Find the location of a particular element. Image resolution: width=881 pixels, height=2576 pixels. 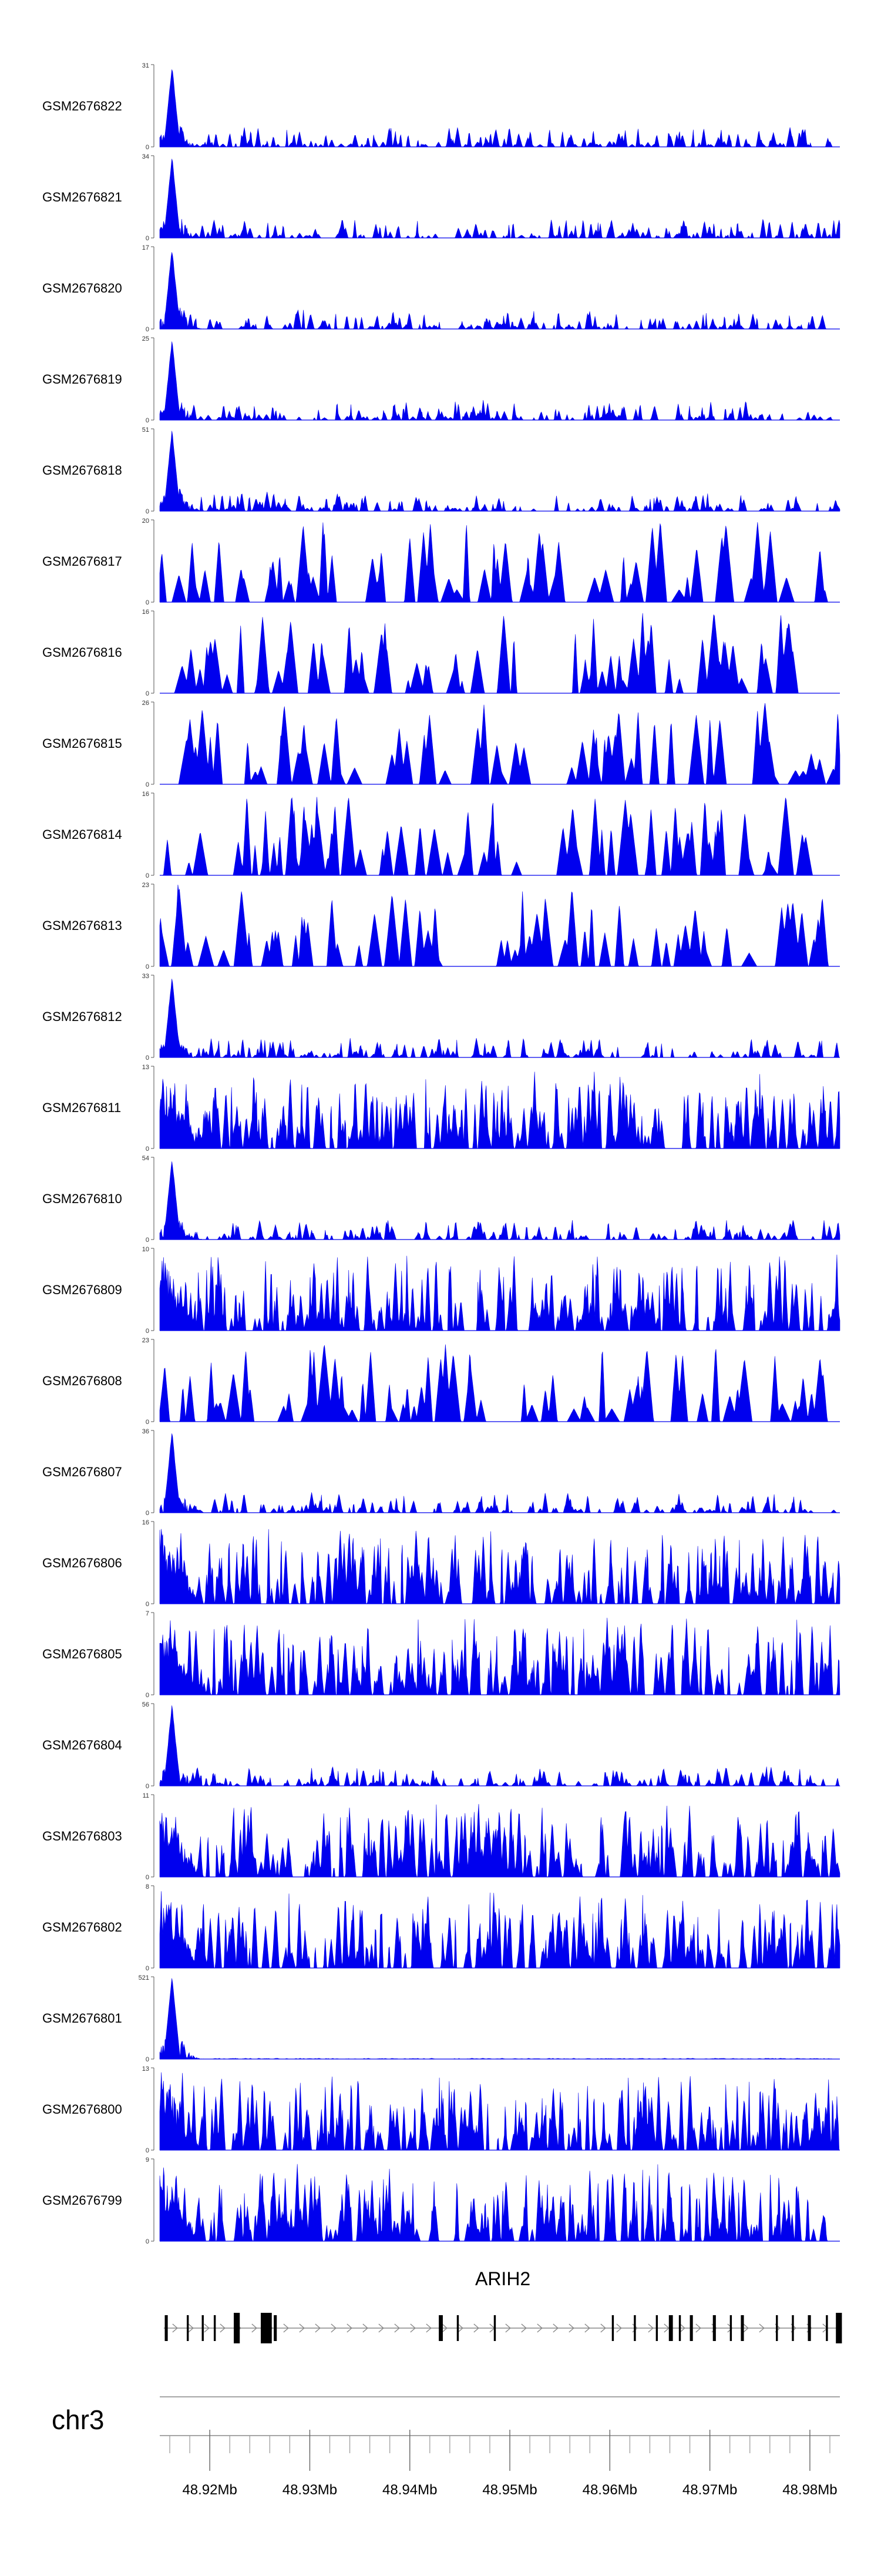

track-ymax-label-18: 56 is located at coordinates (146, 1705).